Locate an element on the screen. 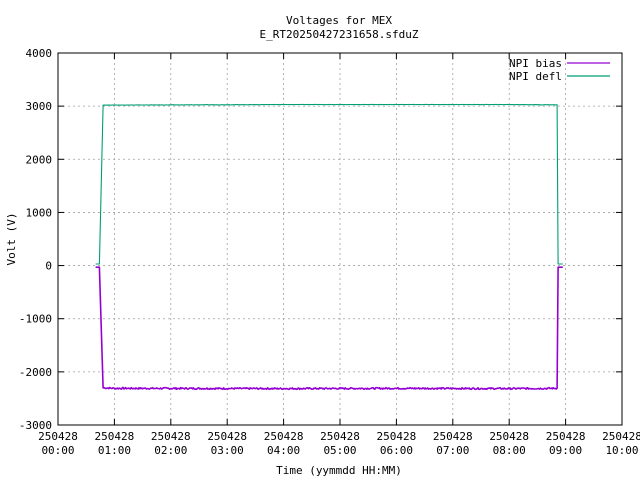 This screenshot has width=640, height=480. x-tick-label-time: 09:00 is located at coordinates (565, 450).